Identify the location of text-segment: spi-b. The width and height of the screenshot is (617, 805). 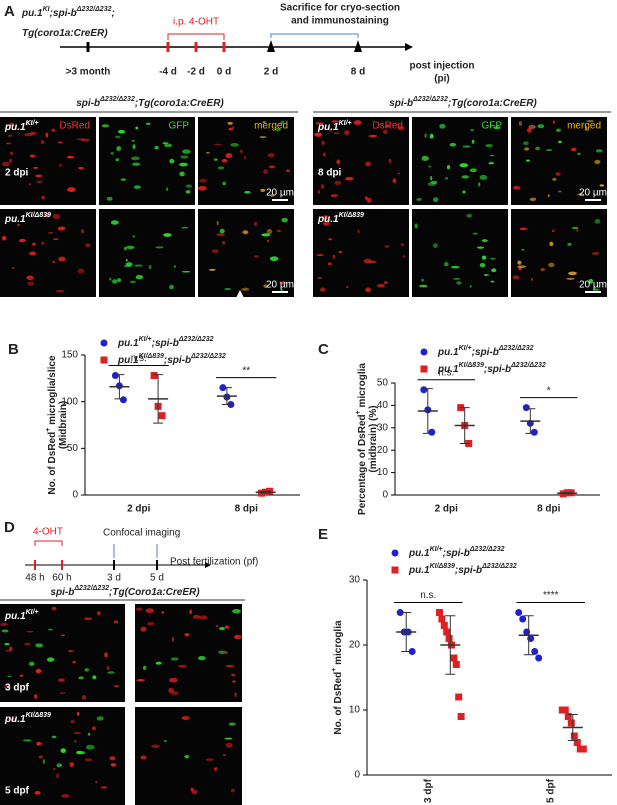
(62, 592).